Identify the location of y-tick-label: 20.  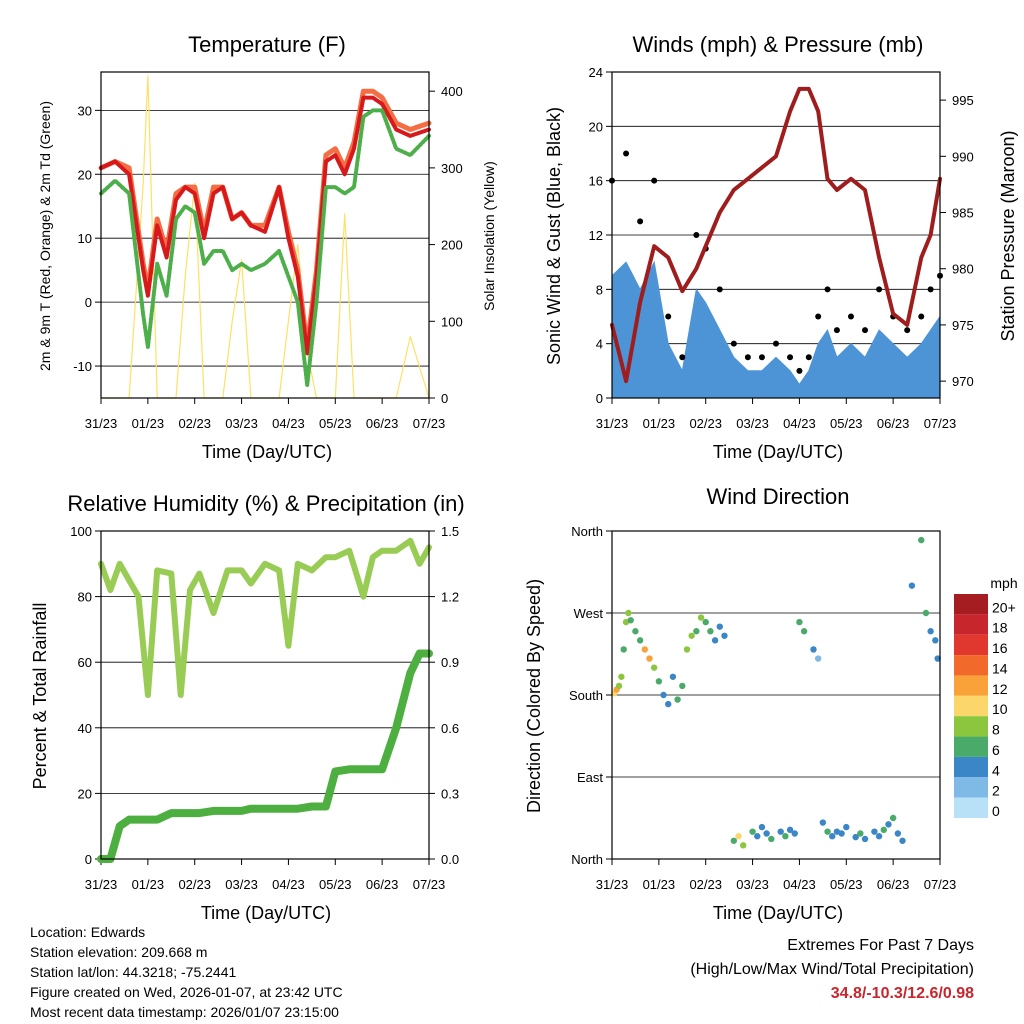
(85, 174).